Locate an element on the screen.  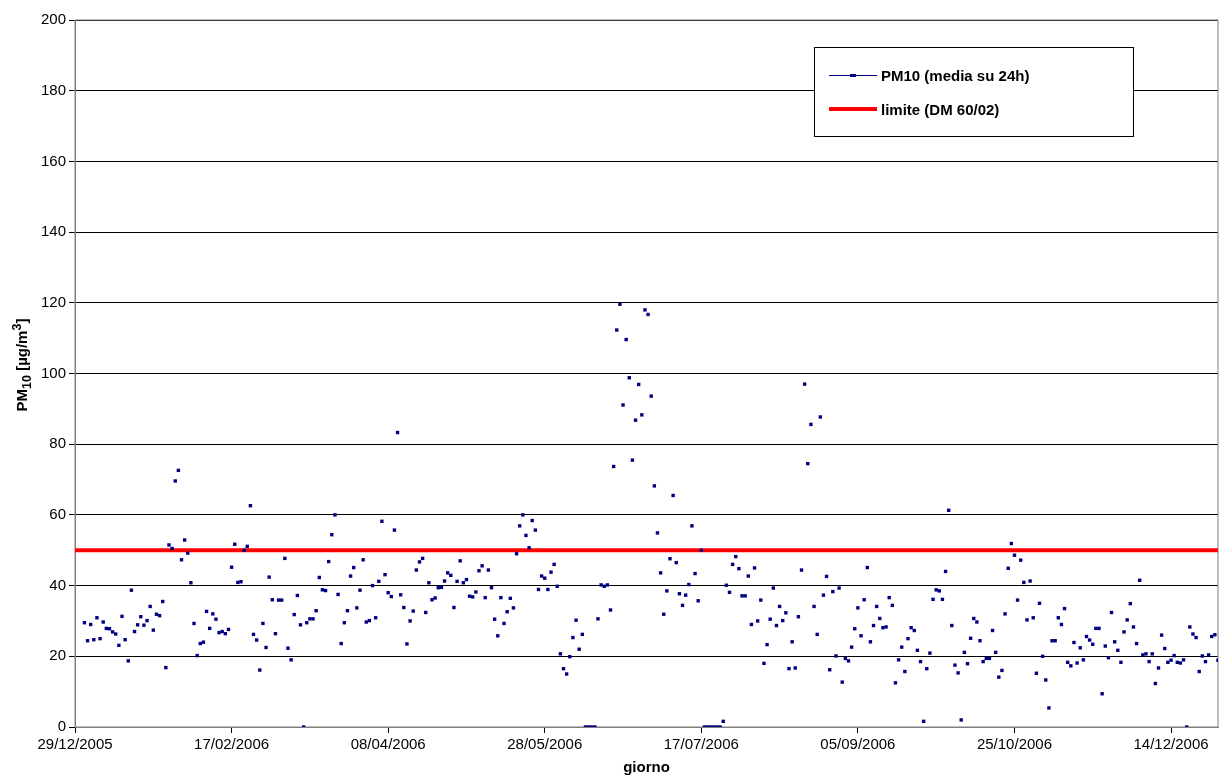
y-tick-label: 180 is located at coordinates (54, 89).